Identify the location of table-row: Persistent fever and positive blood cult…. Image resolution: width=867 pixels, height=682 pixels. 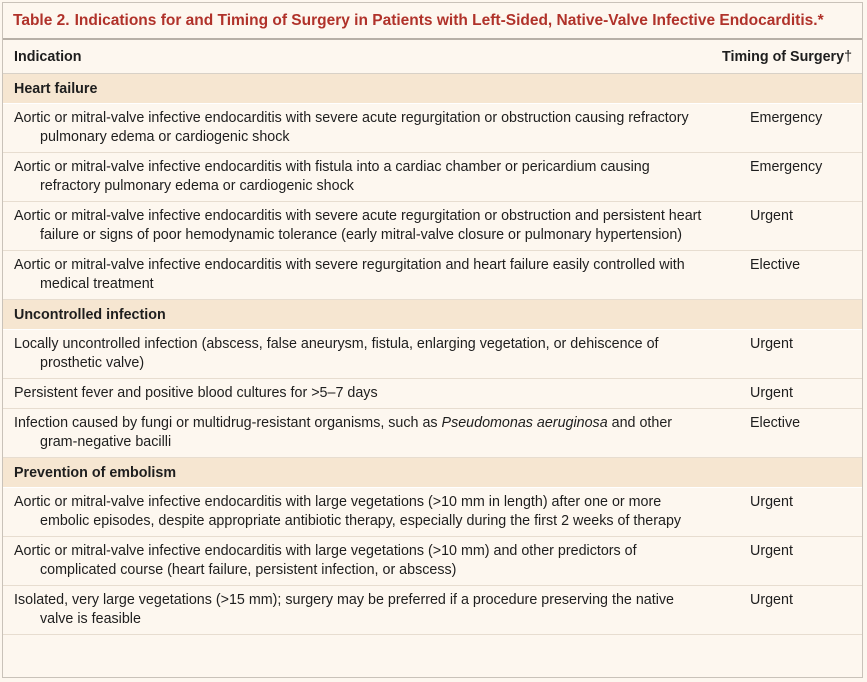
(432, 393).